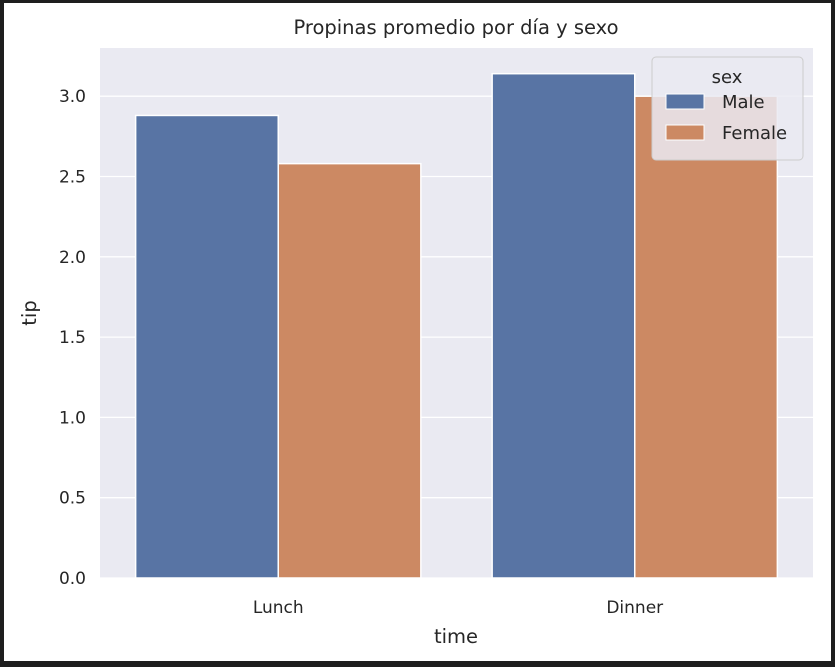  What do you see at coordinates (727, 77) in the screenshot?
I see `legend-title: sex` at bounding box center [727, 77].